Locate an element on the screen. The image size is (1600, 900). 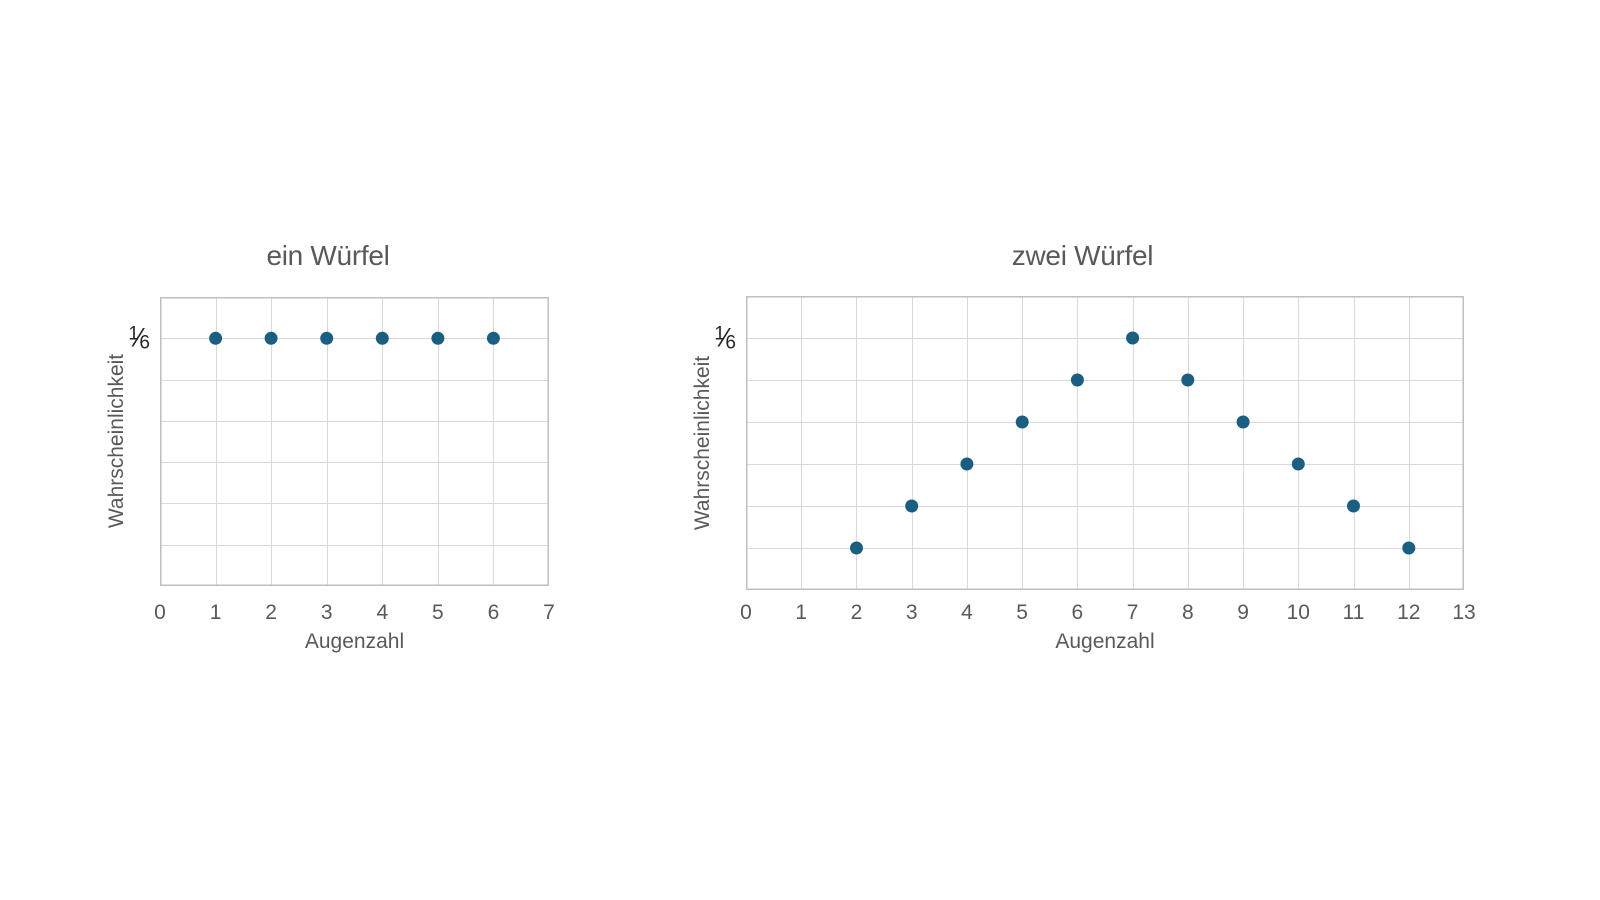
plot-area is located at coordinates (1105, 445).